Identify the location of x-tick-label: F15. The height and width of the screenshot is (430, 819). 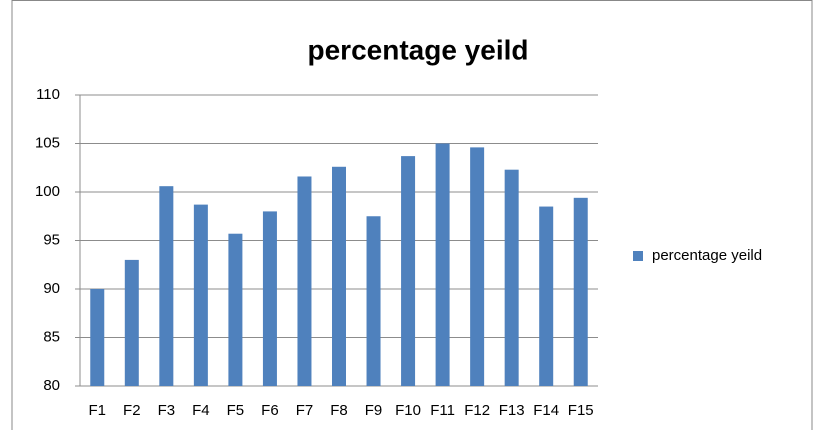
(581, 410).